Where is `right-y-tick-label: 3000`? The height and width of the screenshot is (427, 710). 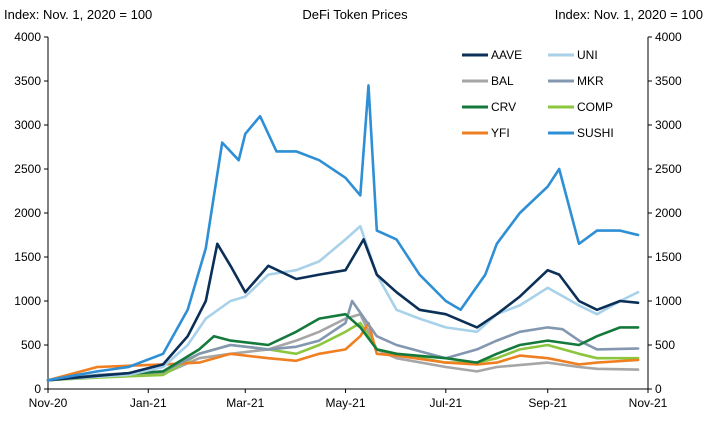 right-y-tick-label: 3000 is located at coordinates (668, 125).